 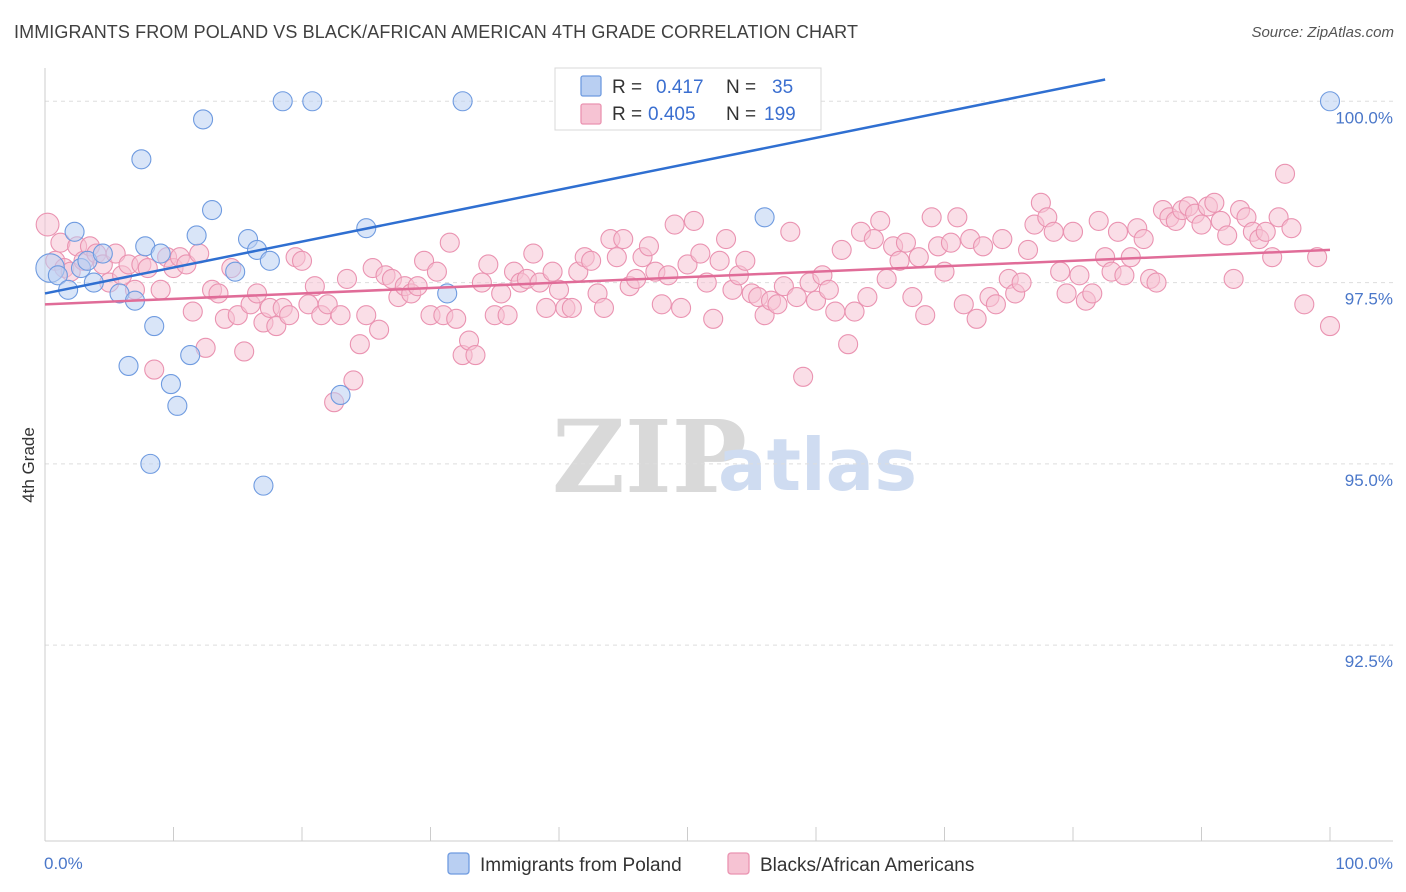 What do you see at coordinates (63, 863) in the screenshot?
I see `x-tick-label-0: 0.0%` at bounding box center [63, 863].